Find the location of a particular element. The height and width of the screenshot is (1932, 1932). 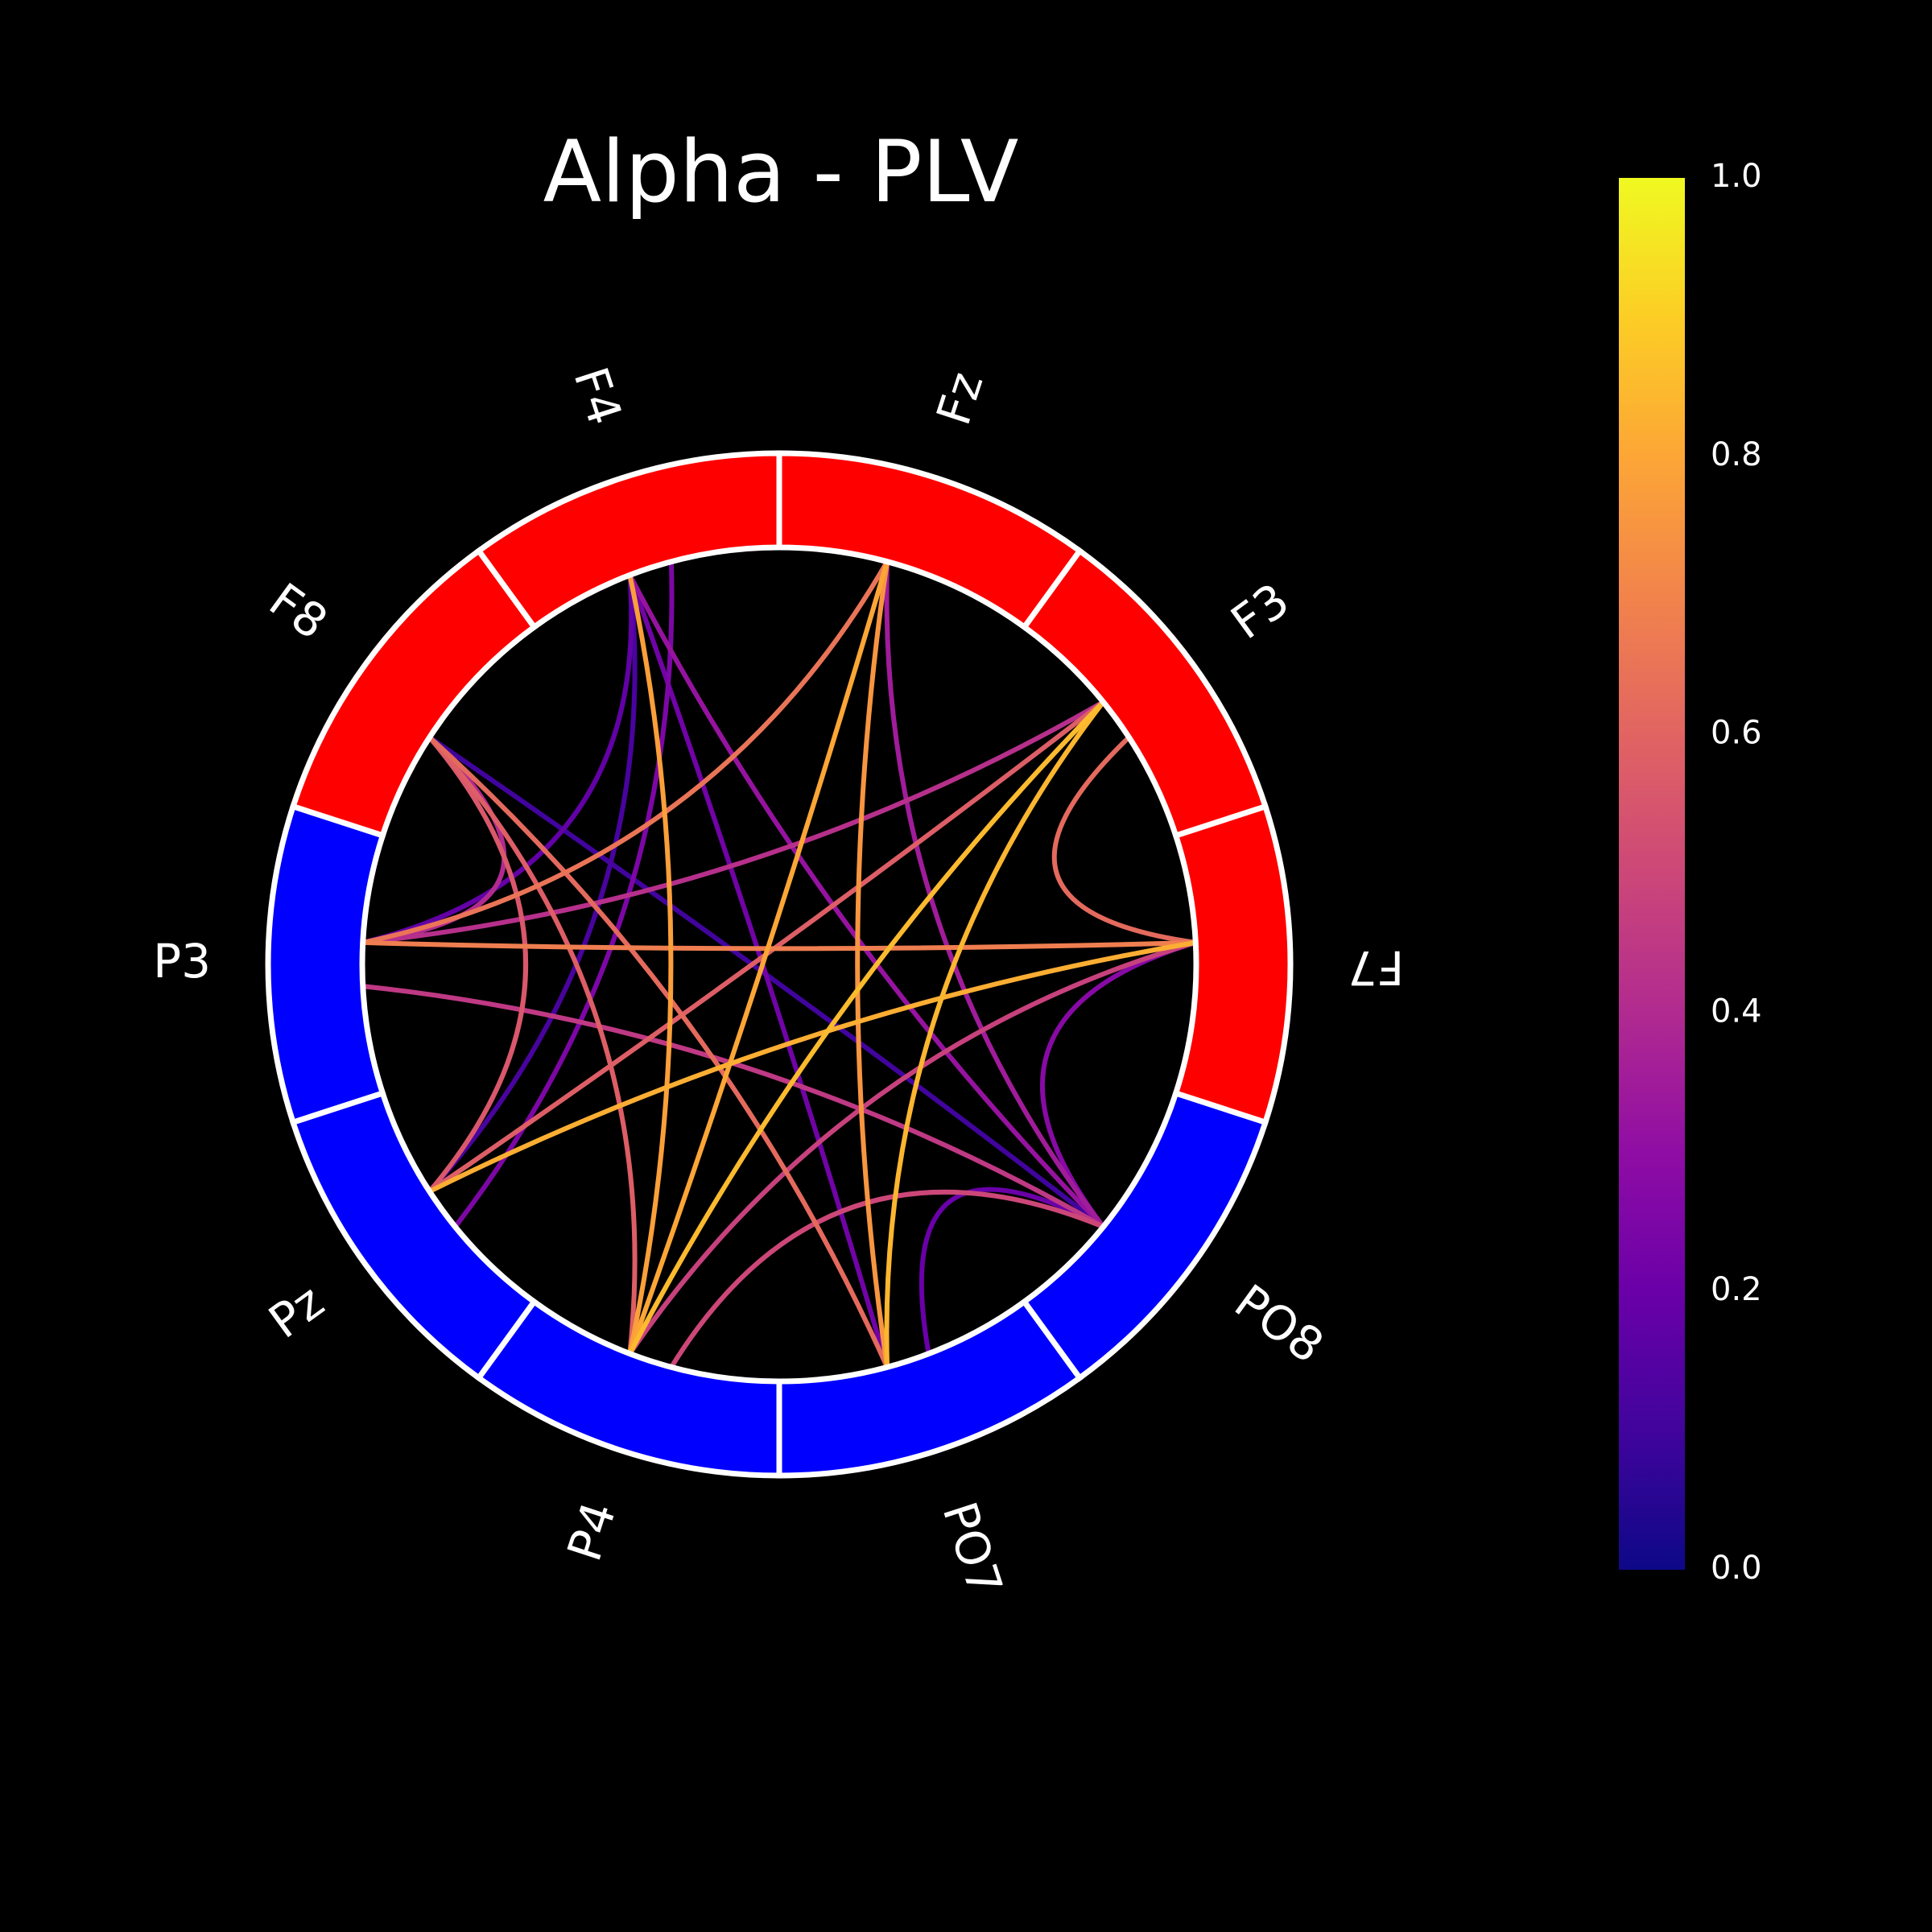

connection-pz-f4 is located at coordinates (563, 894).